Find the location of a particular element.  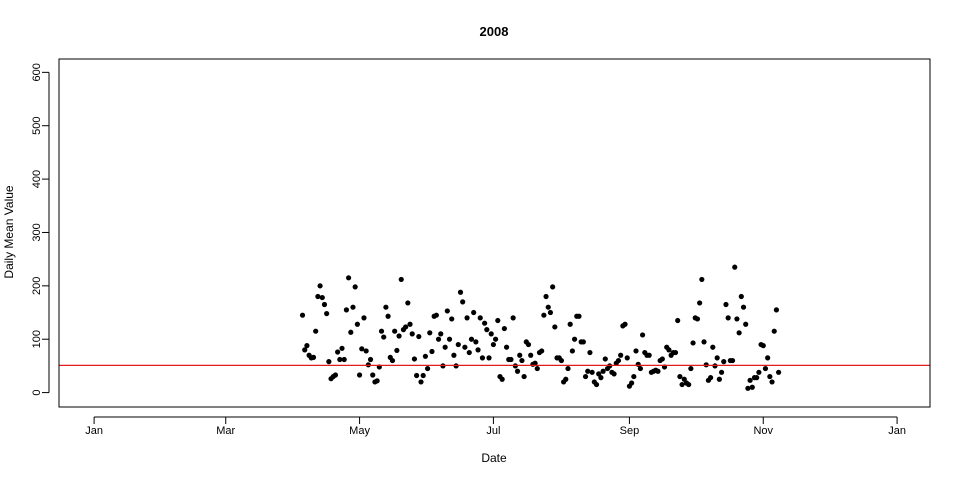

y-tick-label: 400 is located at coordinates (37, 179).